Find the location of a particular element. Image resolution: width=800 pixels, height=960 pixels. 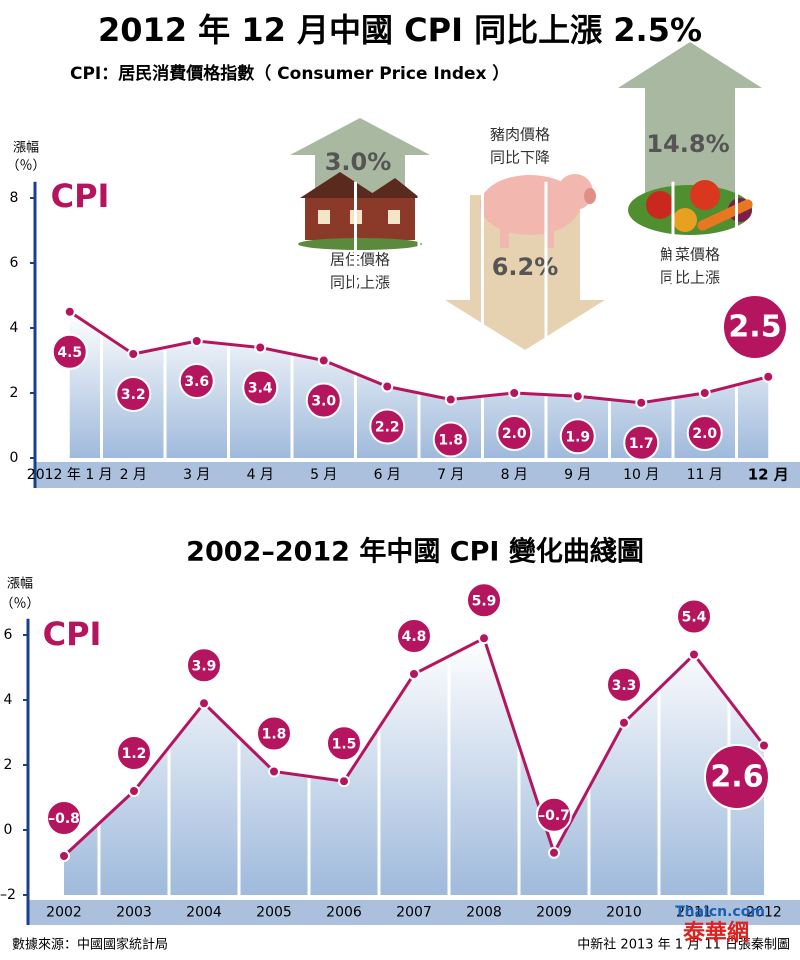

value-label: 3.2 is located at coordinates (133, 395).